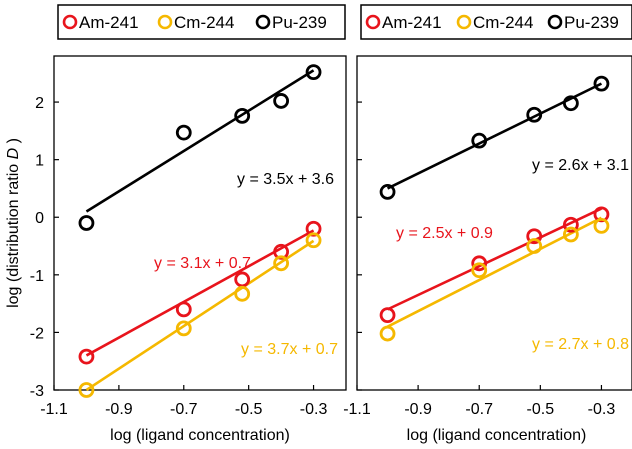 This screenshot has height=449, width=632. What do you see at coordinates (39, 103) in the screenshot?
I see `y-tick-label: 2` at bounding box center [39, 103].